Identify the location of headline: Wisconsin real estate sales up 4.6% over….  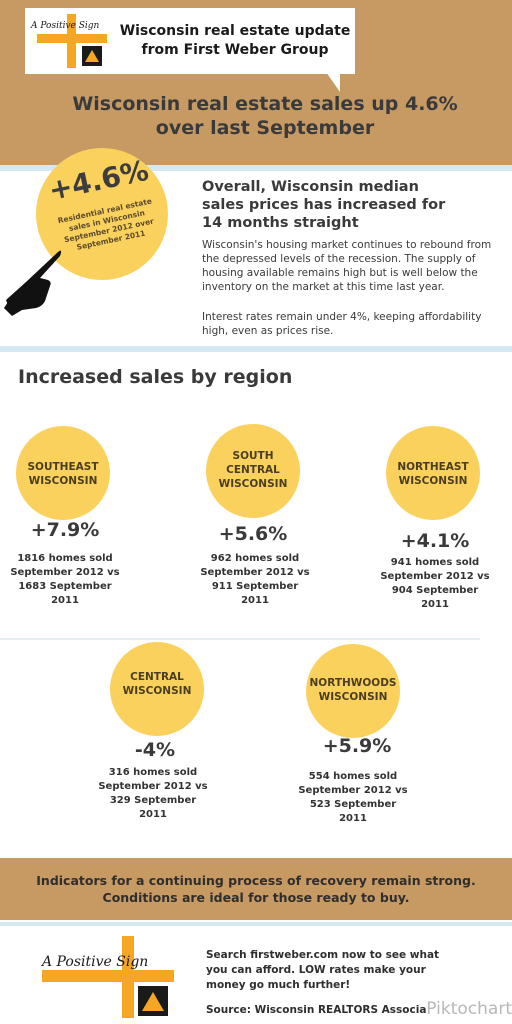
(265, 116).